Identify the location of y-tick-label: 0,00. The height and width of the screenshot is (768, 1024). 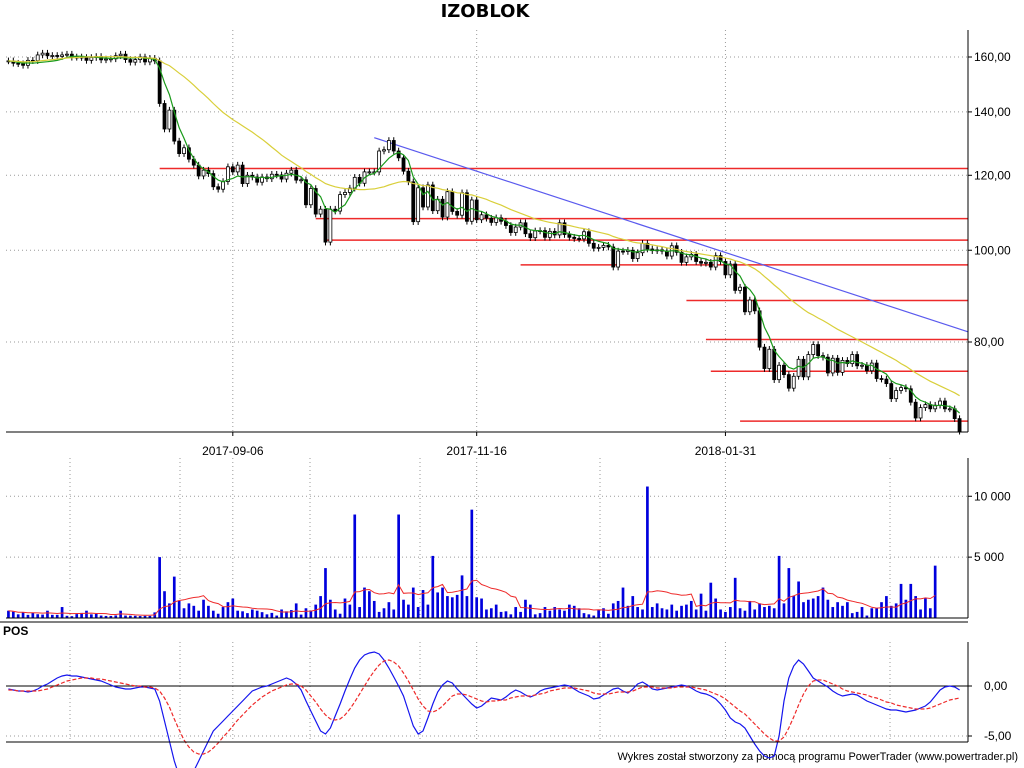
(996, 686).